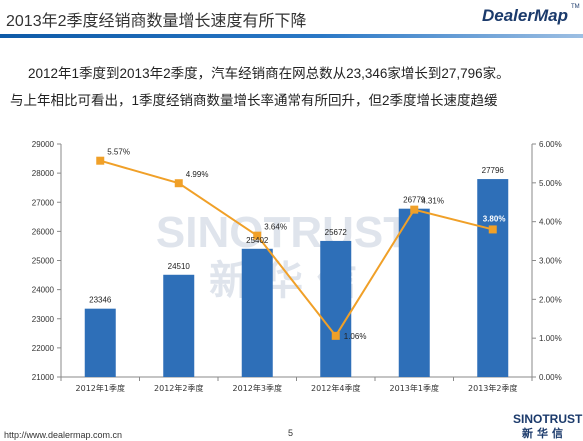  I want to click on header-divider, so click(291, 36).